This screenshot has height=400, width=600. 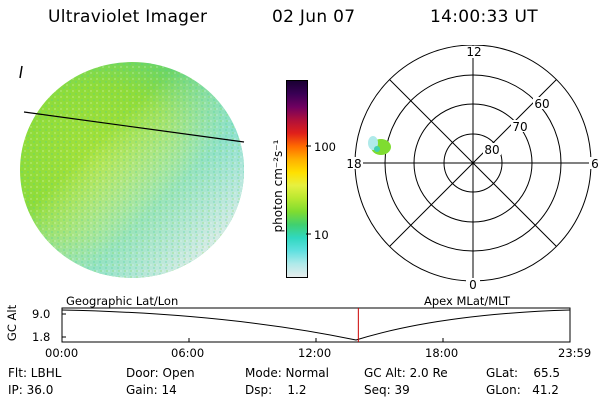 I want to click on mlt-label-6: 6, so click(x=595, y=164).